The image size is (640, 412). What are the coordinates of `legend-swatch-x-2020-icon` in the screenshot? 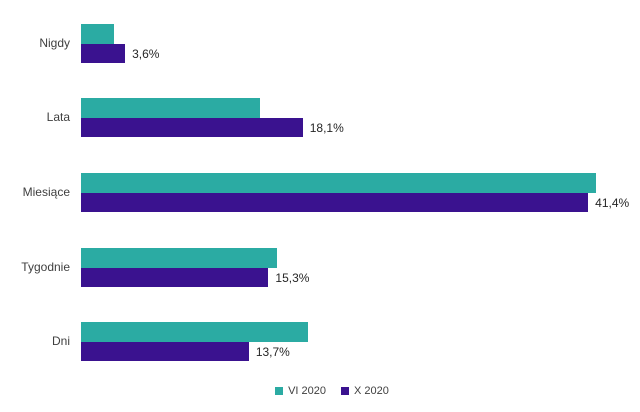 It's located at (345, 391).